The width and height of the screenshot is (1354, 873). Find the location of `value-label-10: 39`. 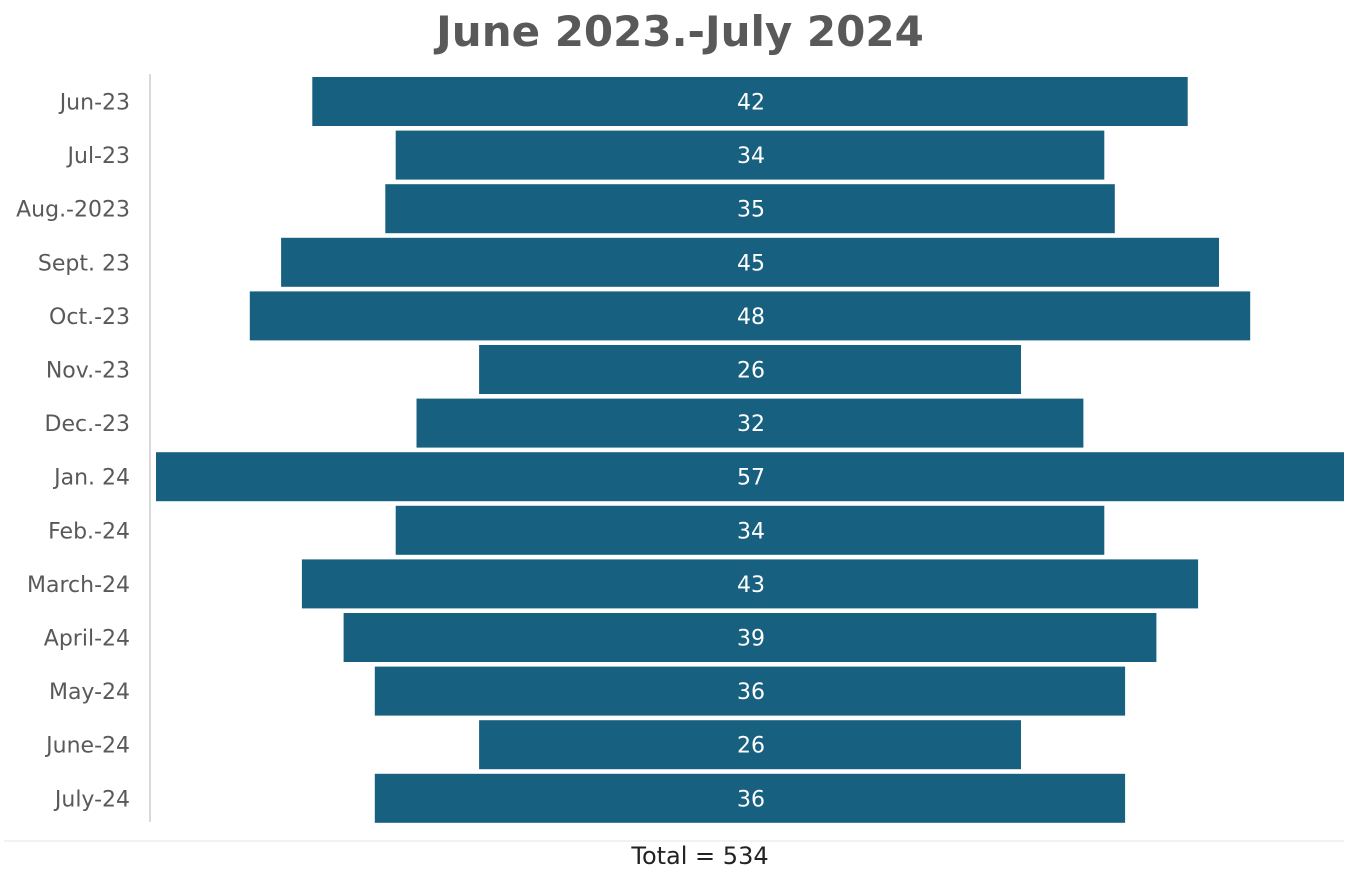

value-label-10: 39 is located at coordinates (751, 639).